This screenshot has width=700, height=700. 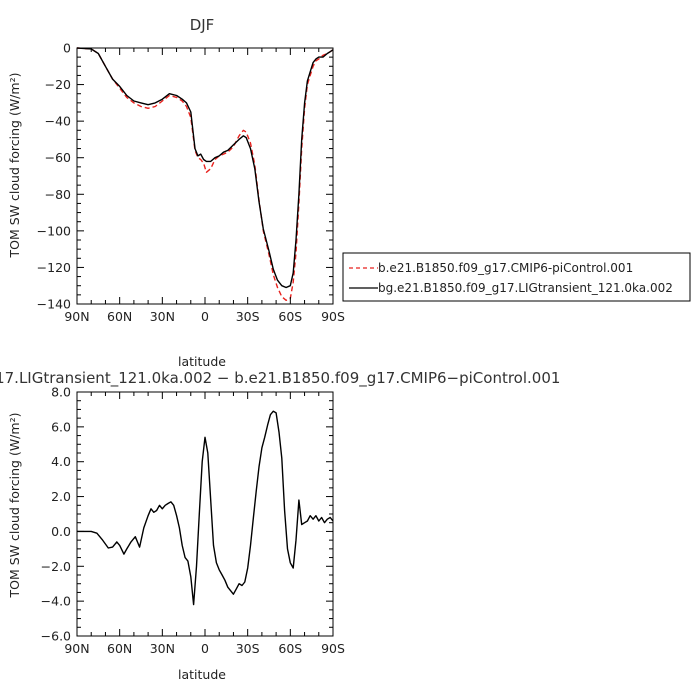 What do you see at coordinates (67, 48) in the screenshot?
I see `top-y-tick-label: 0` at bounding box center [67, 48].